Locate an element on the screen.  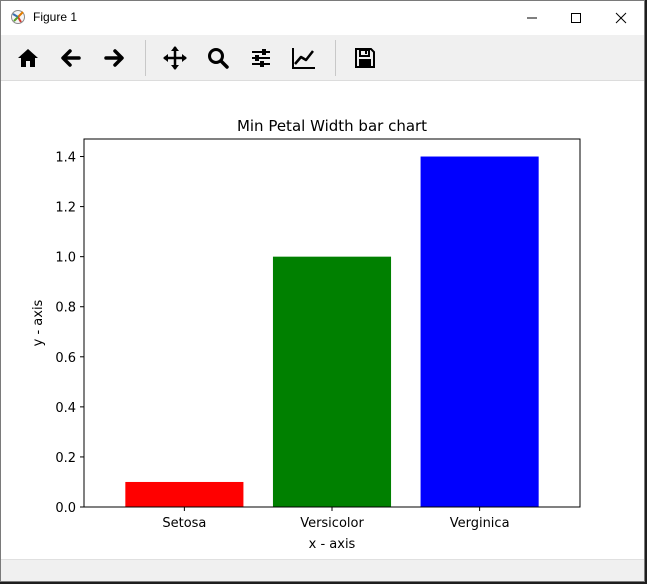
bar-setosa is located at coordinates (184, 494).